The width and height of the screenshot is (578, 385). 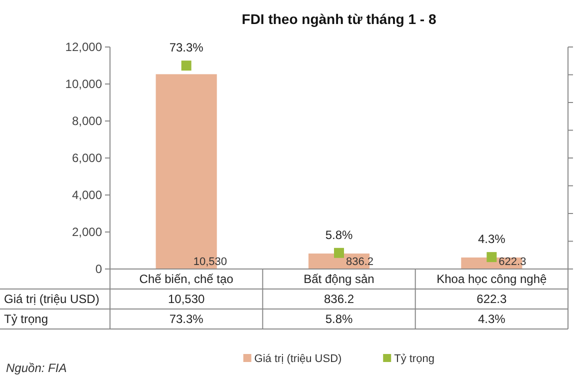 I want to click on y-tick-label: 4,000, so click(x=87, y=195).